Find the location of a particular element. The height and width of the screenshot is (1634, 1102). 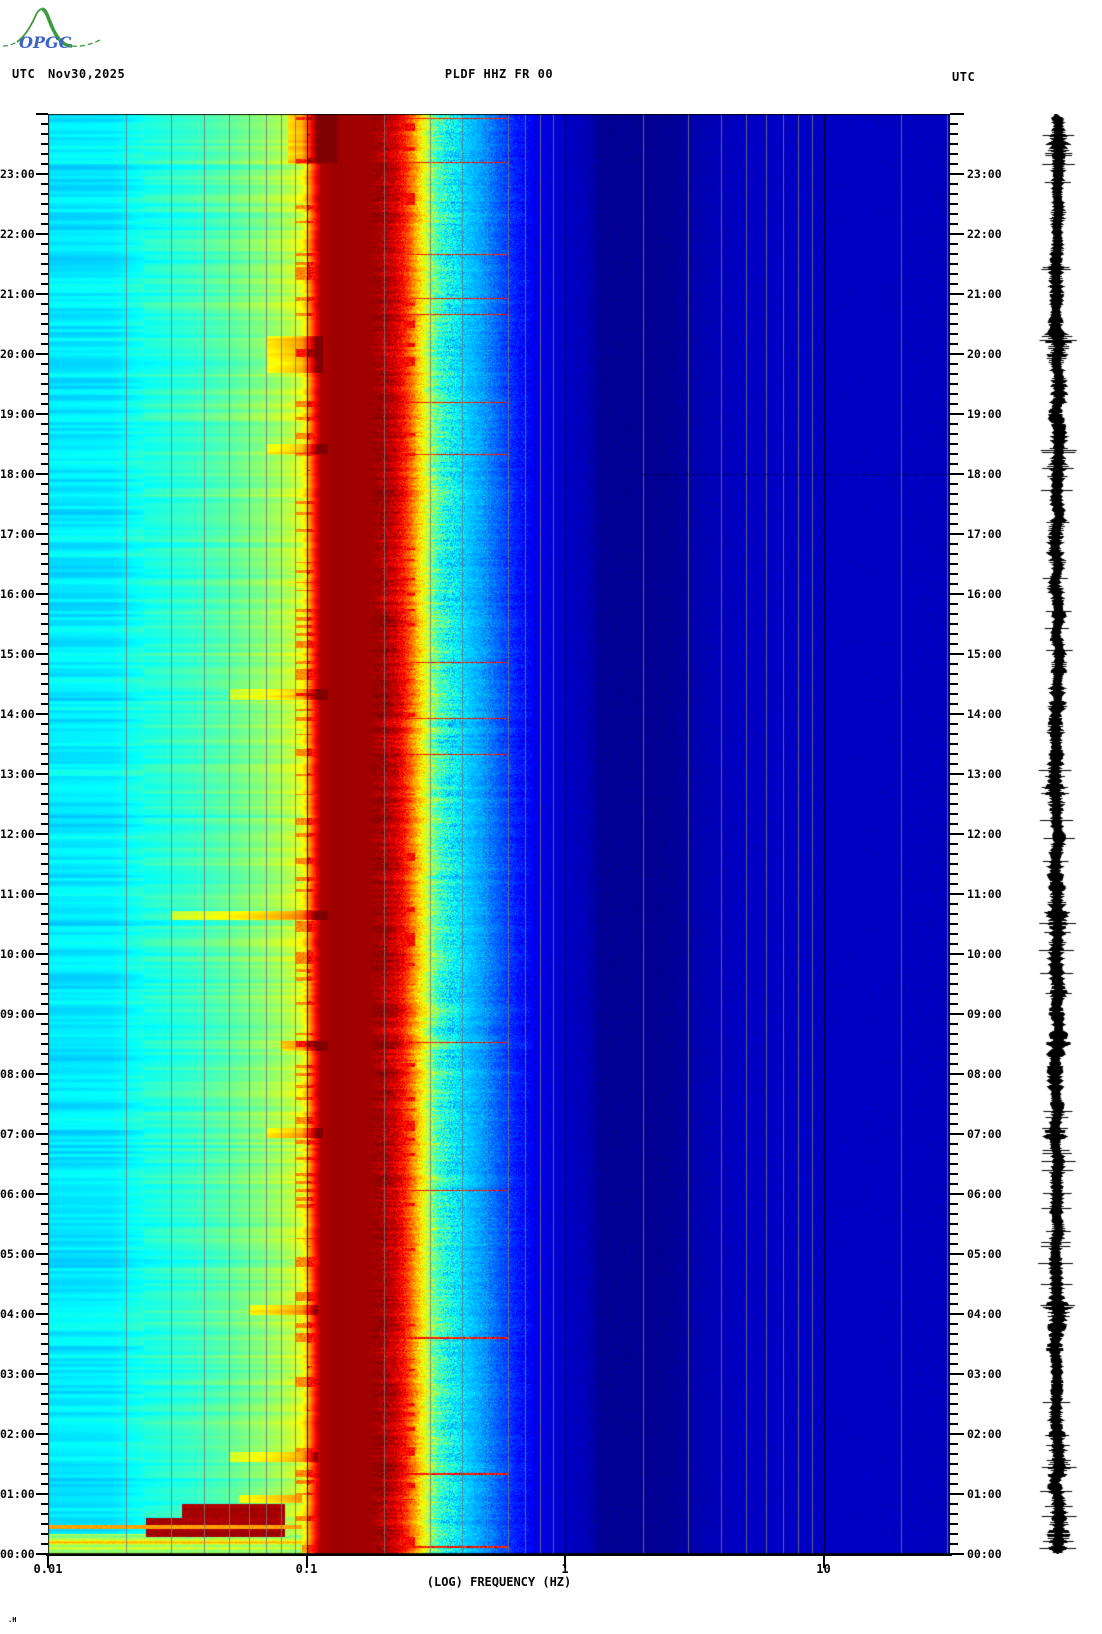

time-label-left-04:00: 04:00 is located at coordinates (17, 1314).